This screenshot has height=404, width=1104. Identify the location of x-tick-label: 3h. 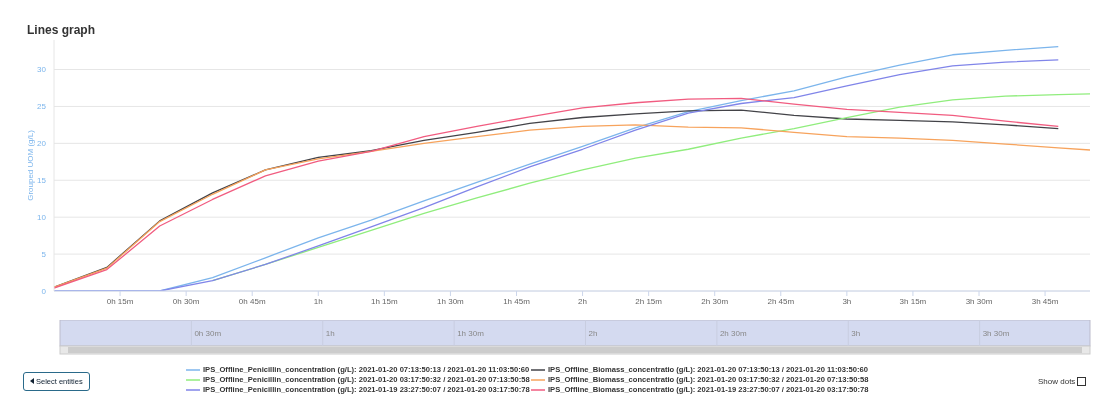
(847, 301).